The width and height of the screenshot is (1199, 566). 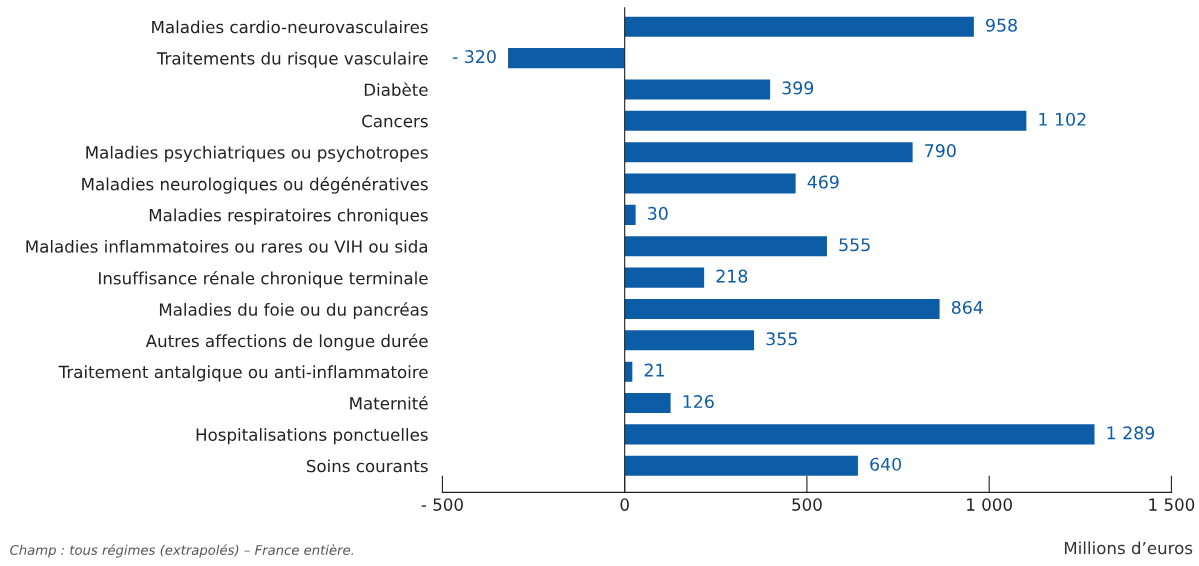 I want to click on y-tick-label: Hospitalisations ponctuelles, so click(x=312, y=436).